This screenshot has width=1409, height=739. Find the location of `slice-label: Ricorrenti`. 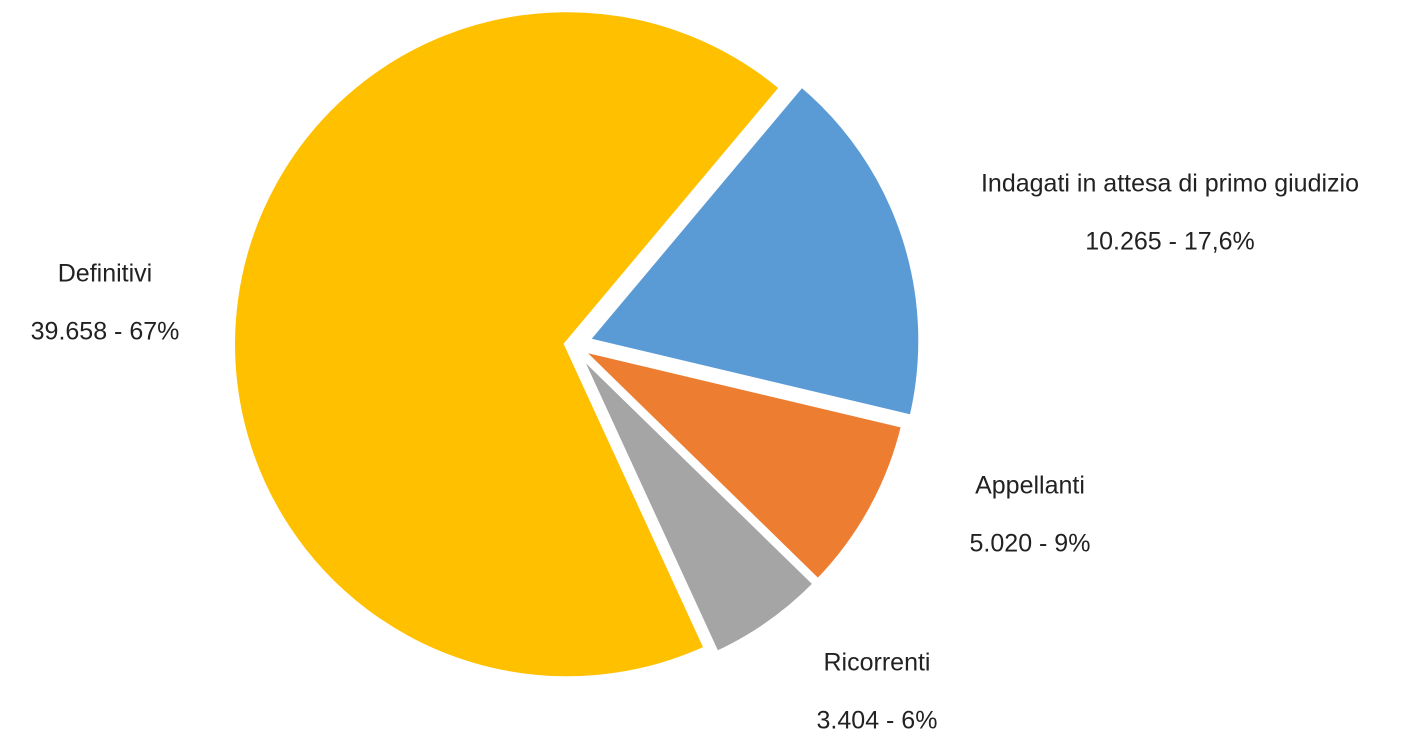

slice-label: Ricorrenti is located at coordinates (877, 663).